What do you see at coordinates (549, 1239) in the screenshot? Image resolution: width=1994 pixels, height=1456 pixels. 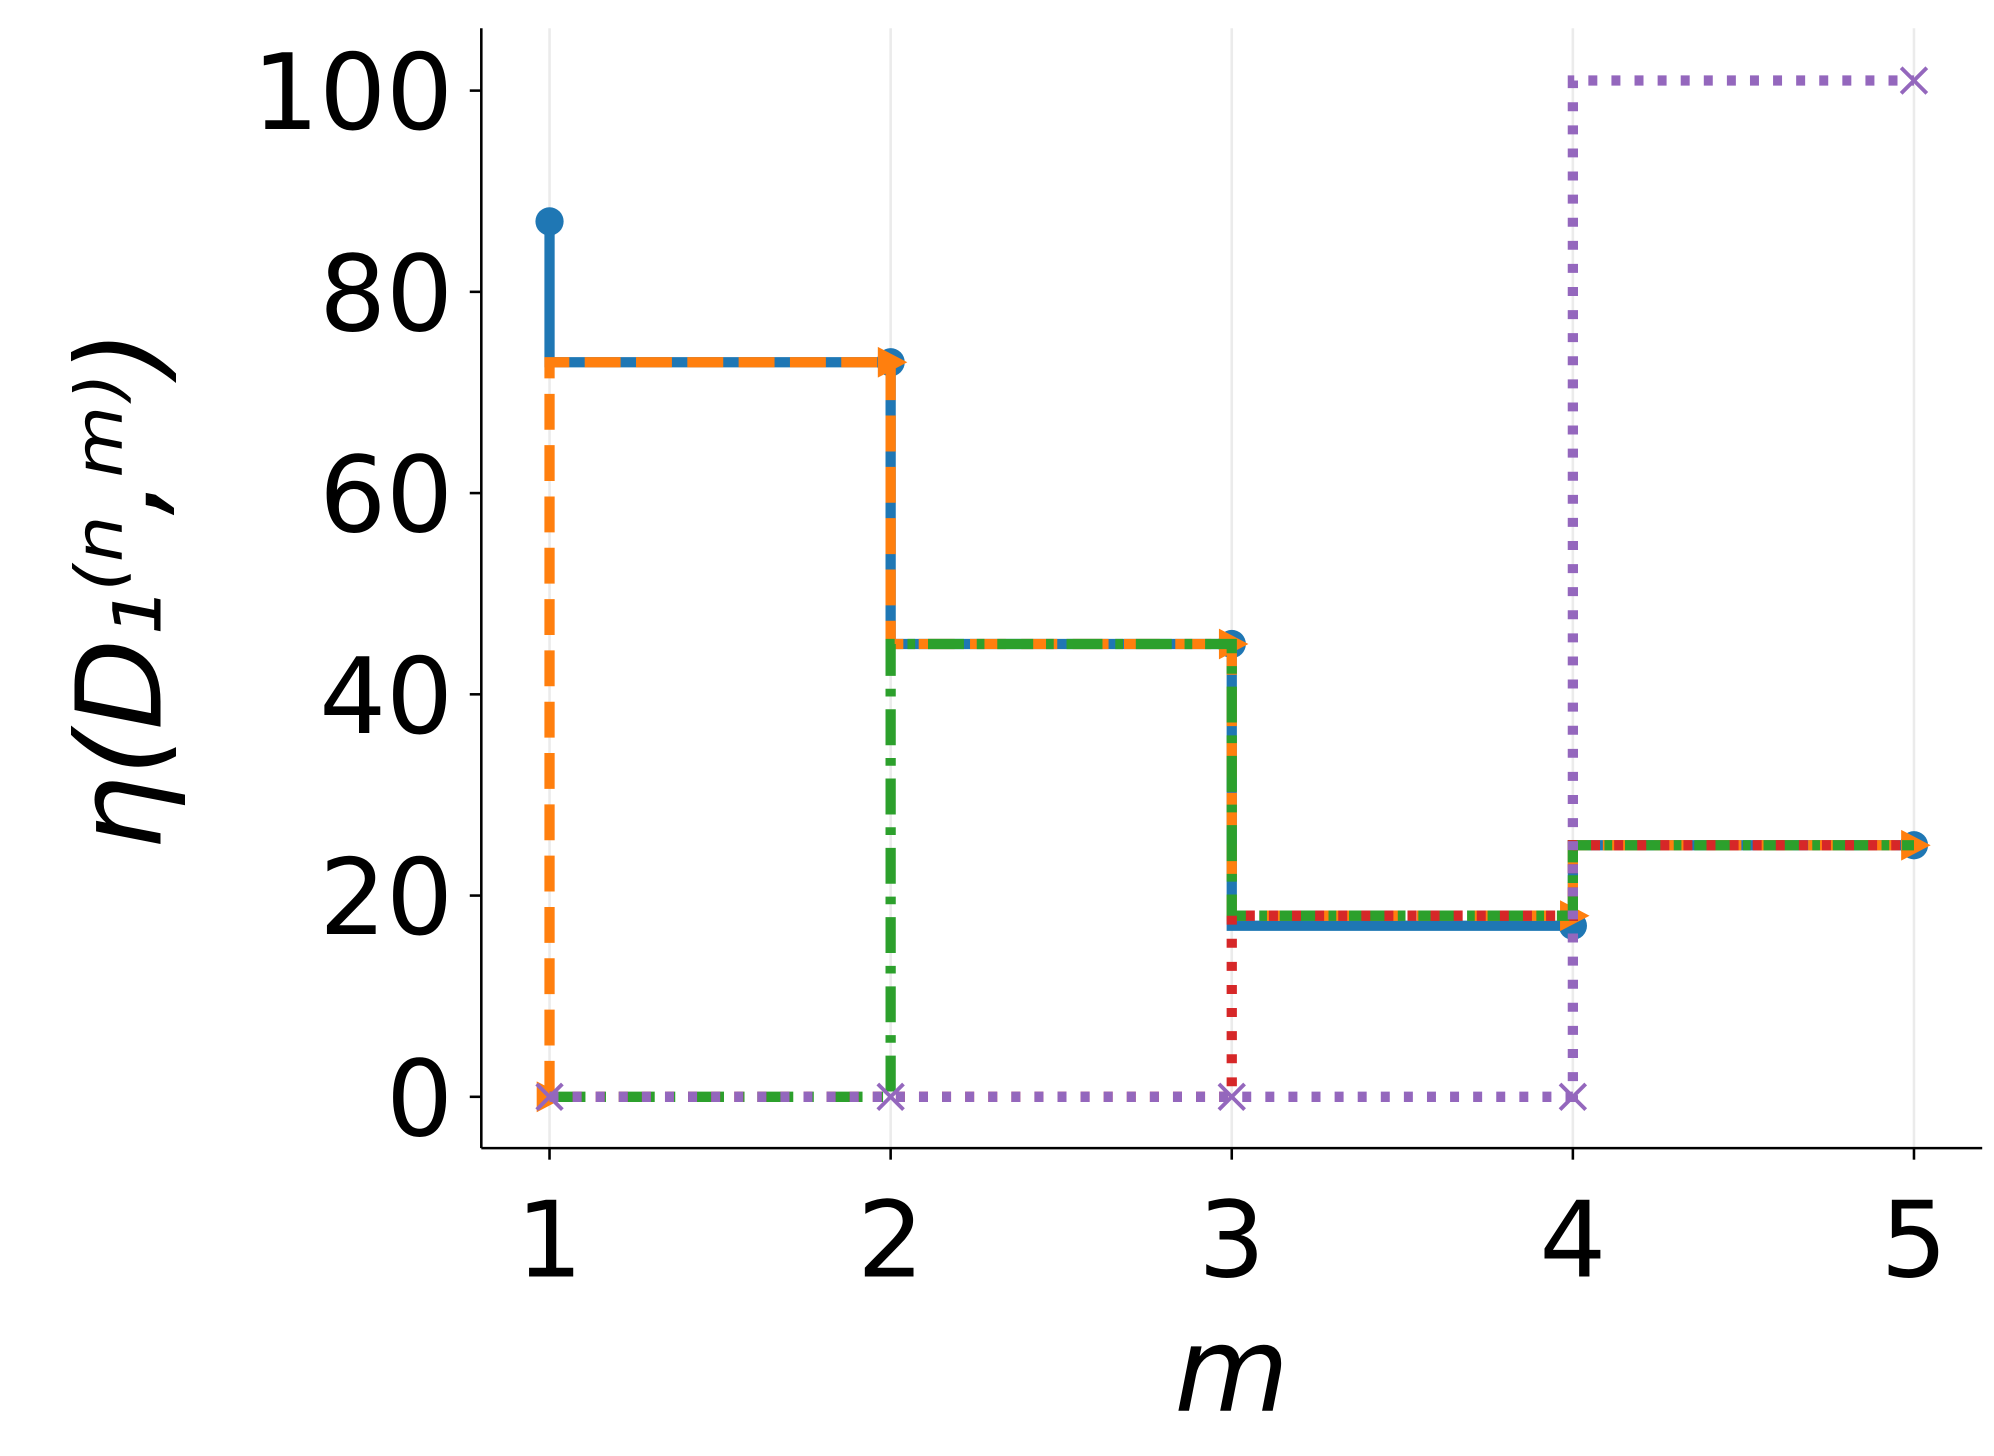 I see `x-tick-label: 1` at bounding box center [549, 1239].